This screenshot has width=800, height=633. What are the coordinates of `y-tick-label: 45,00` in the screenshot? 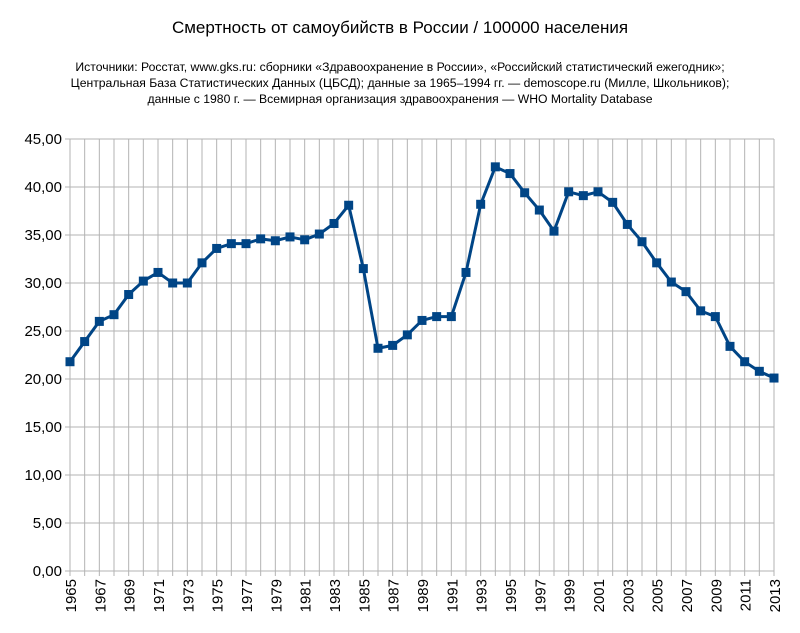 It's located at (43, 139).